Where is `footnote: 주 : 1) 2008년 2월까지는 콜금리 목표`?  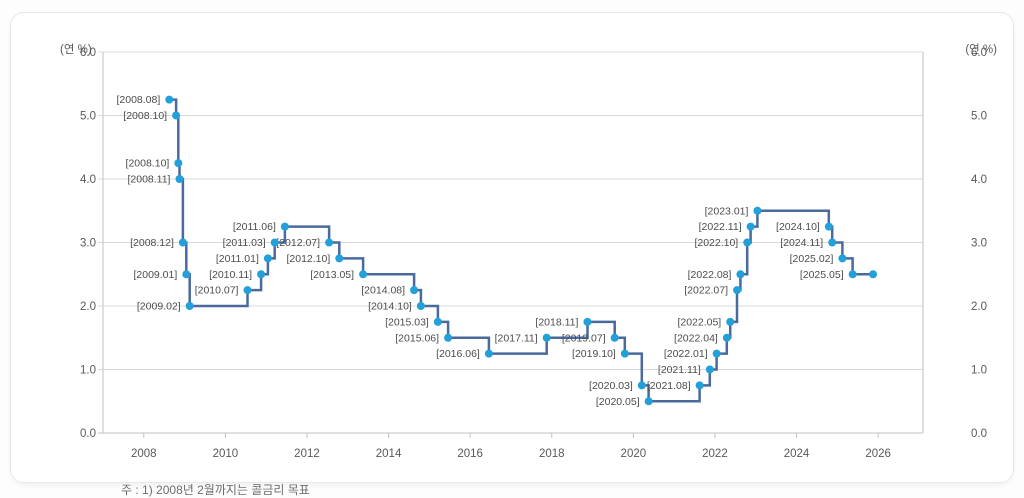 footnote: 주 : 1) 2008년 2월까지는 콜금리 목표 is located at coordinates (215, 490).